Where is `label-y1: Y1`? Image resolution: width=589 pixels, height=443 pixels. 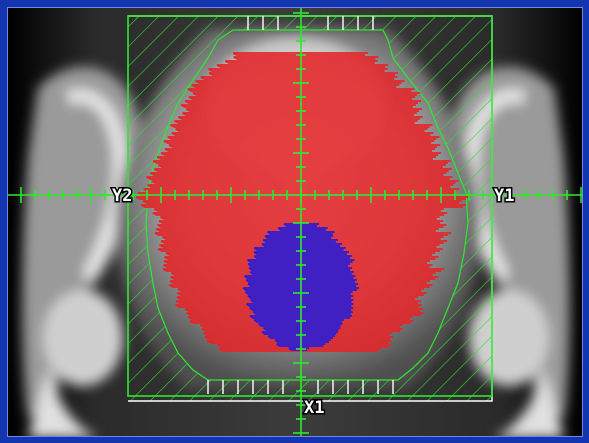
label-y1: Y1 is located at coordinates (504, 196).